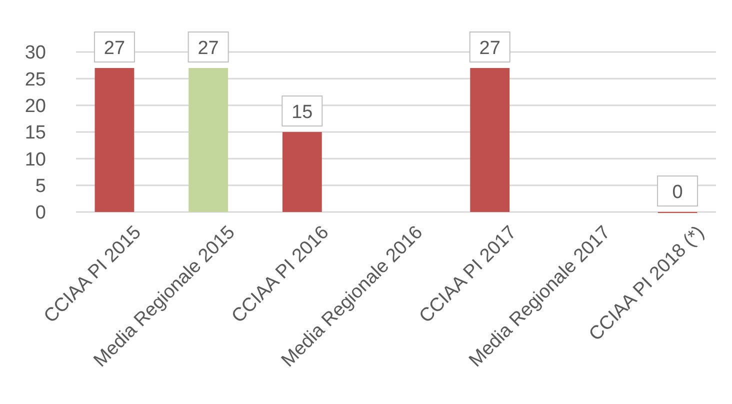 The image size is (732, 404). I want to click on y-tick-label: 0, so click(40, 213).